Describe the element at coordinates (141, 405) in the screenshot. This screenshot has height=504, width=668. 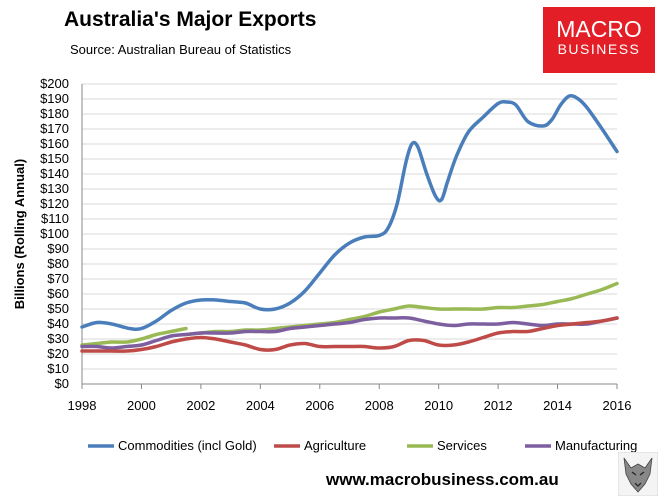
I see `x-tick-label: 2000` at that location.